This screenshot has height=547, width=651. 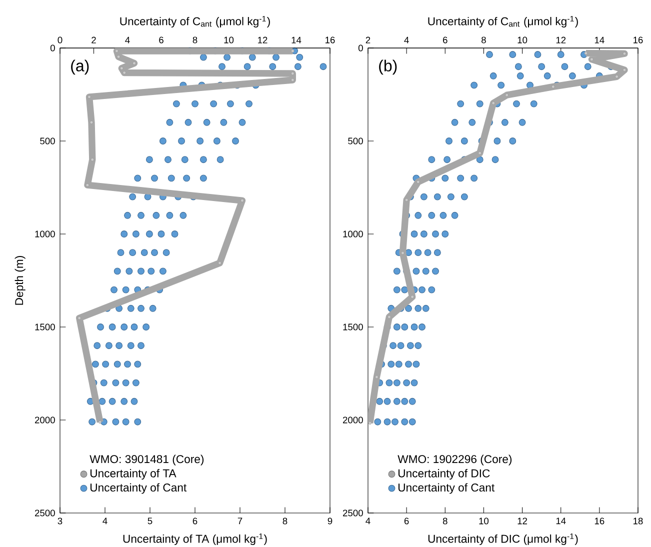 What do you see at coordinates (638, 521) in the screenshot?
I see `x-tick-label: 18` at bounding box center [638, 521].